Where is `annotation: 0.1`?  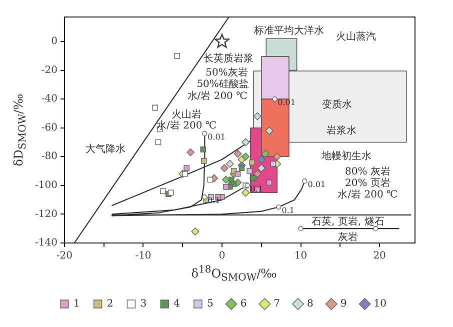
annotation: 0.1 is located at coordinates (288, 211).